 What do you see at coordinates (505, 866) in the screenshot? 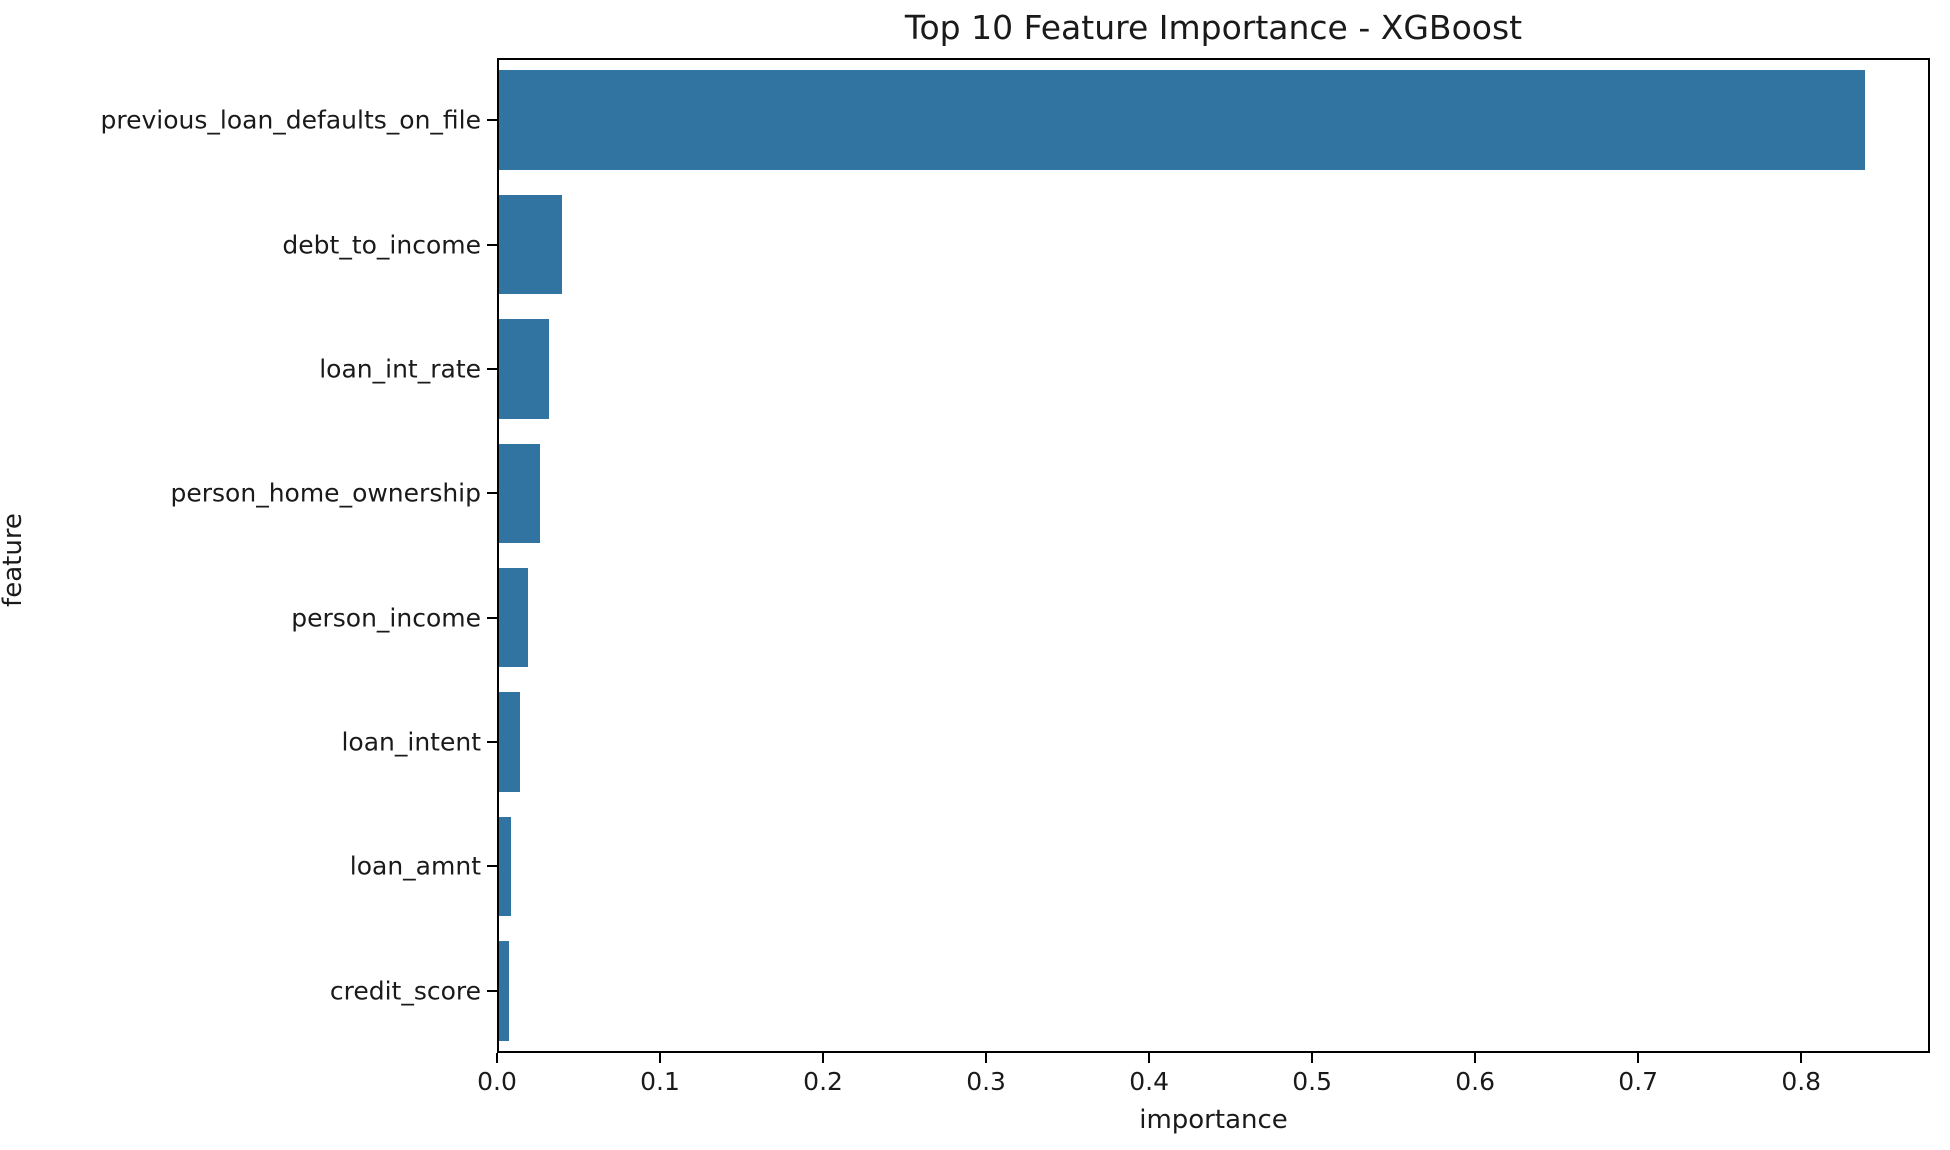
I see `bar-loan_amnt` at bounding box center [505, 866].